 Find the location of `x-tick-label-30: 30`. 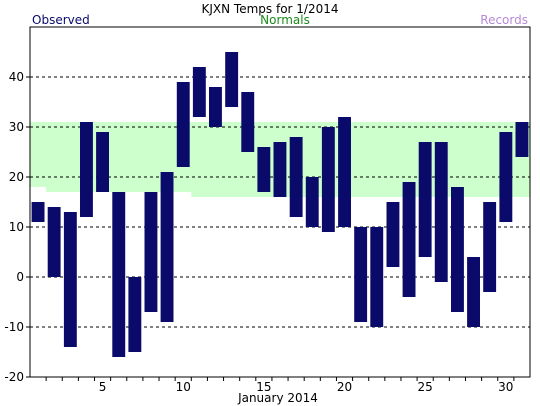

x-tick-label-30: 30 is located at coordinates (505, 387).